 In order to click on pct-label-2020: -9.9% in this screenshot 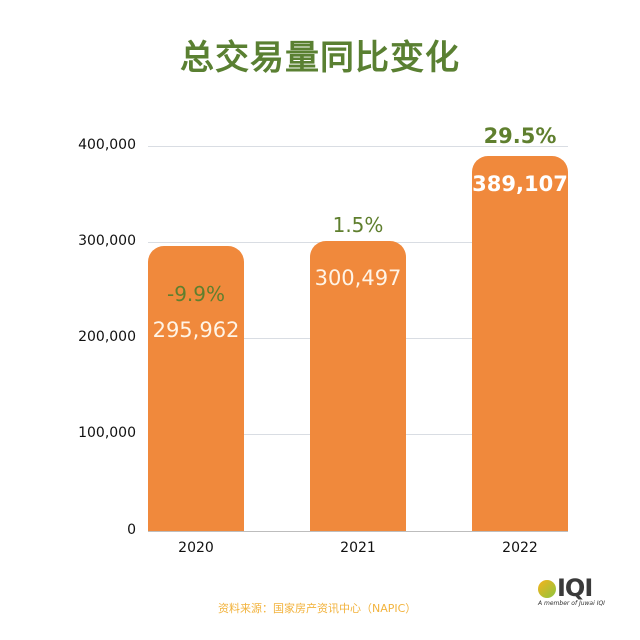, I will do `click(196, 294)`.